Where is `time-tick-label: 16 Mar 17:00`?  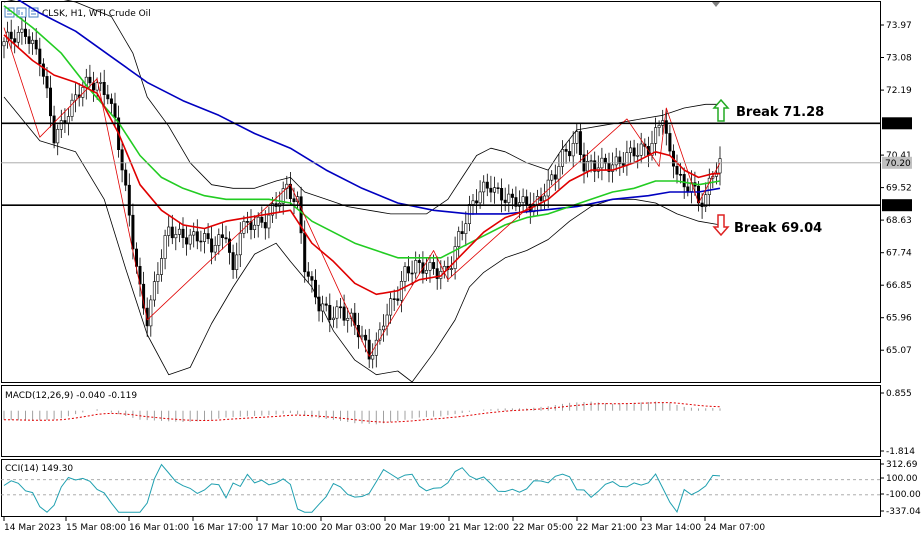
time-tick-label: 16 Mar 17:00 is located at coordinates (223, 528).